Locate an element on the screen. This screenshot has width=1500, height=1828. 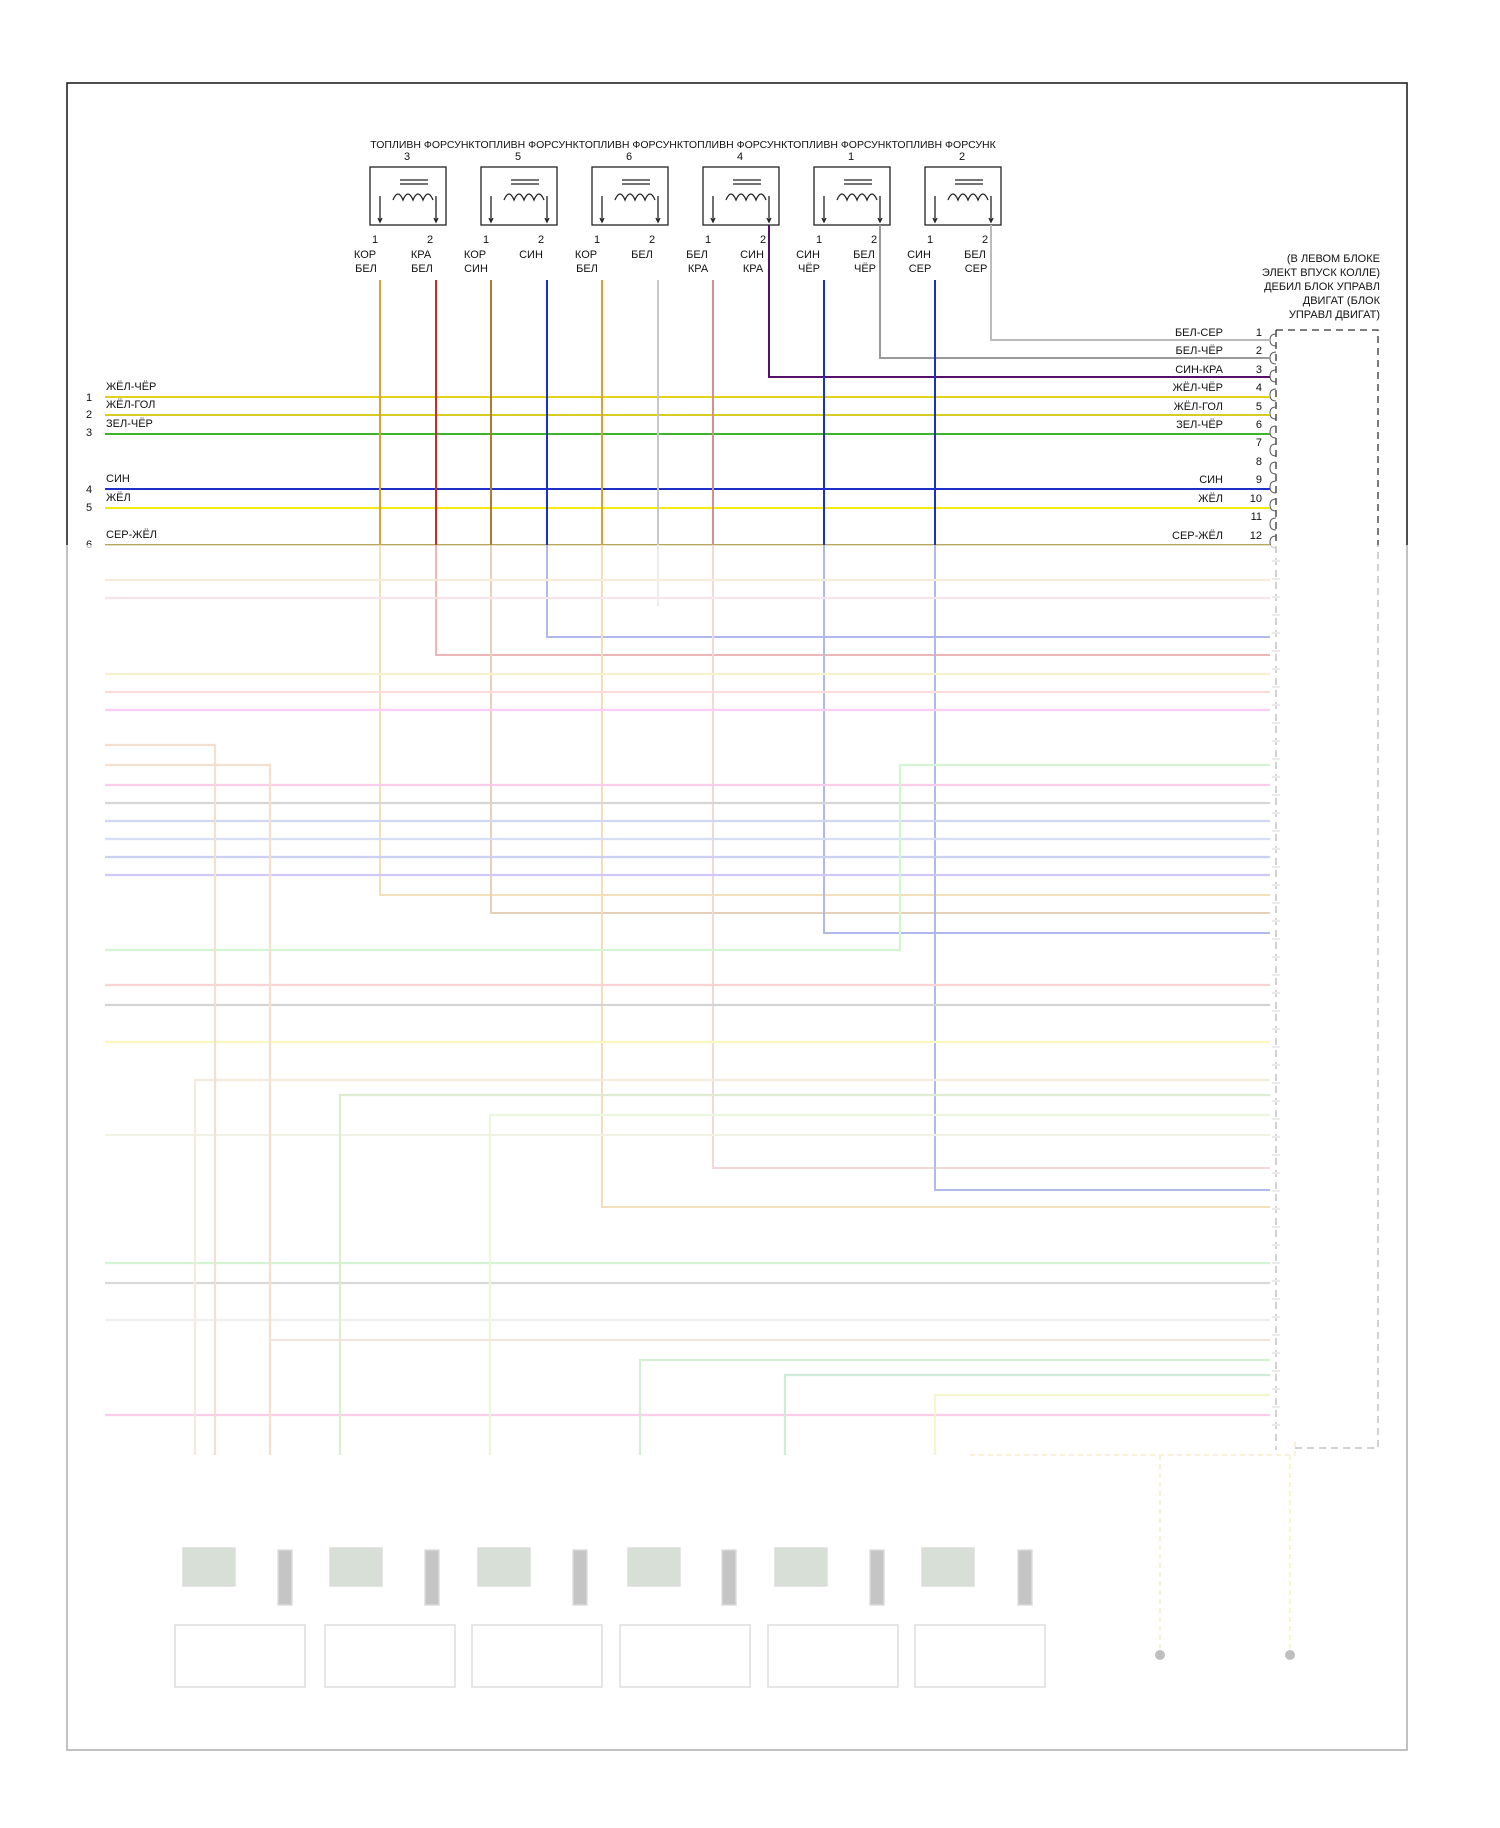
ecu-pin-number: 6 is located at coordinates (1259, 425).